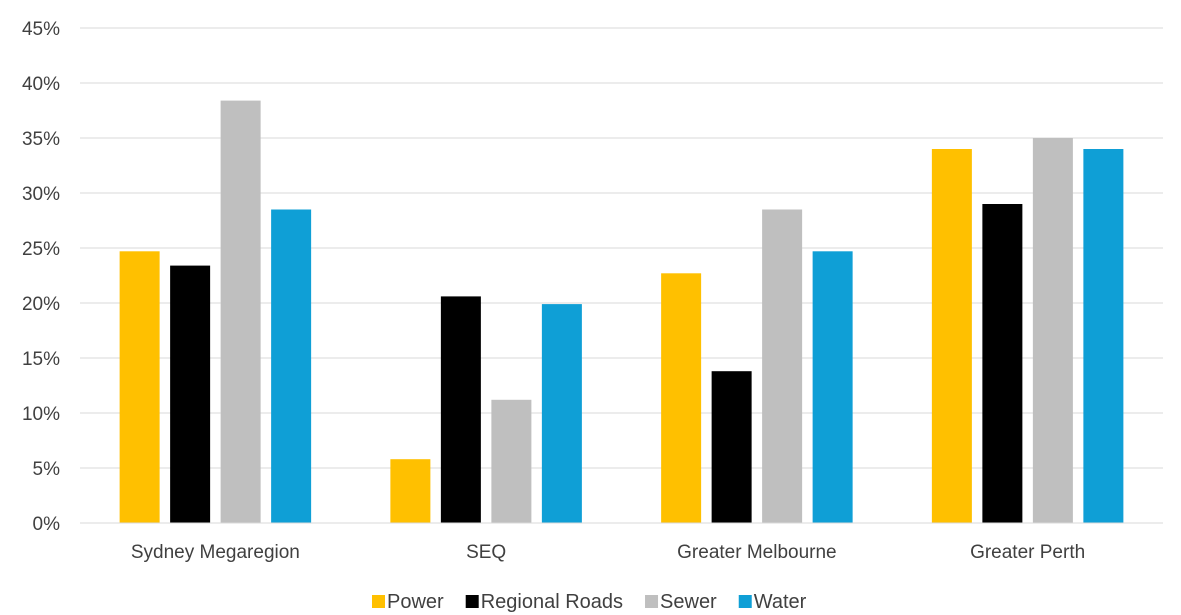 The image size is (1181, 615). I want to click on y-tick-label: 35%, so click(41, 139).